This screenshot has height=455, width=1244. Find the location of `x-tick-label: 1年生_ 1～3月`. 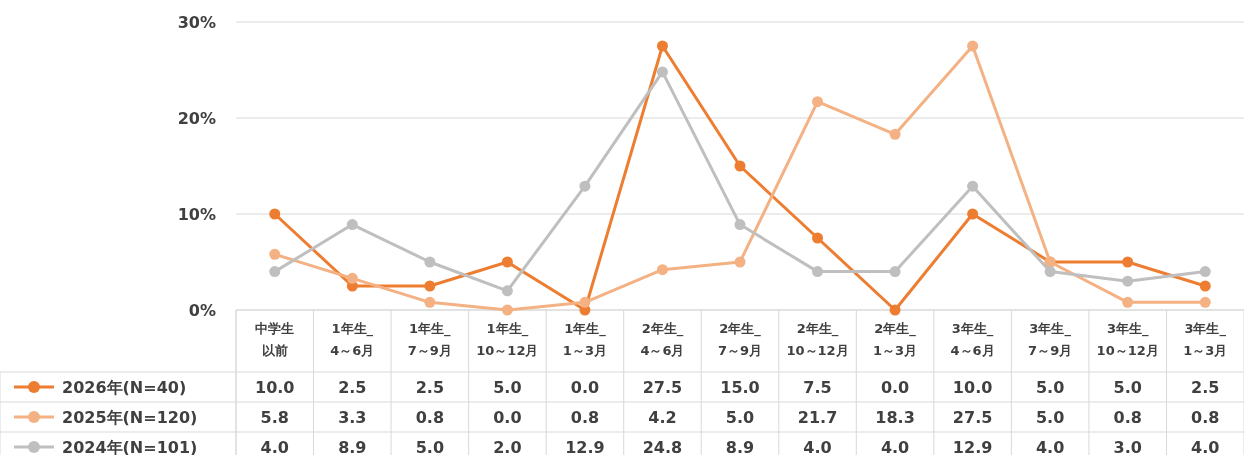

x-tick-label: 1年生_ 1～3月 is located at coordinates (584, 340).